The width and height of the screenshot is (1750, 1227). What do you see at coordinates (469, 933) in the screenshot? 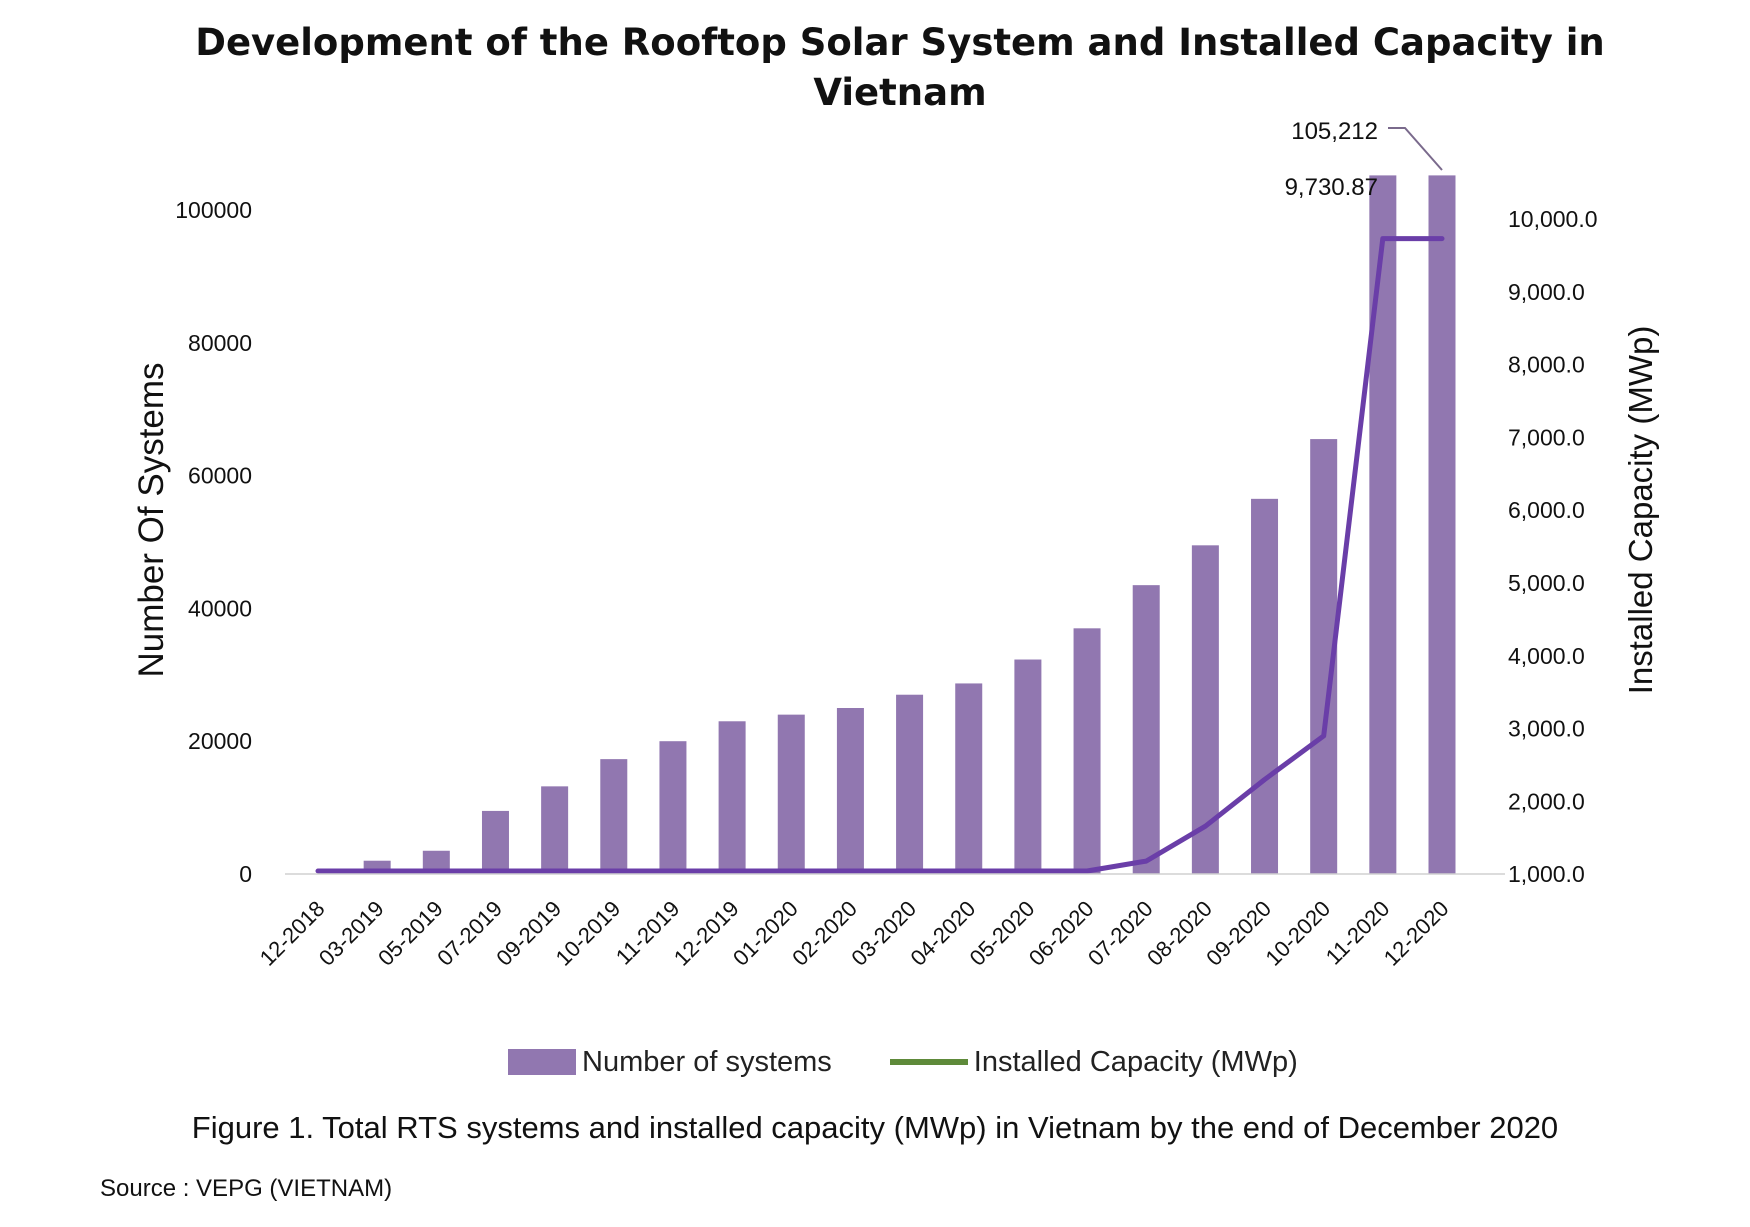
I see `x-tick-label: 07-2019` at bounding box center [469, 933].